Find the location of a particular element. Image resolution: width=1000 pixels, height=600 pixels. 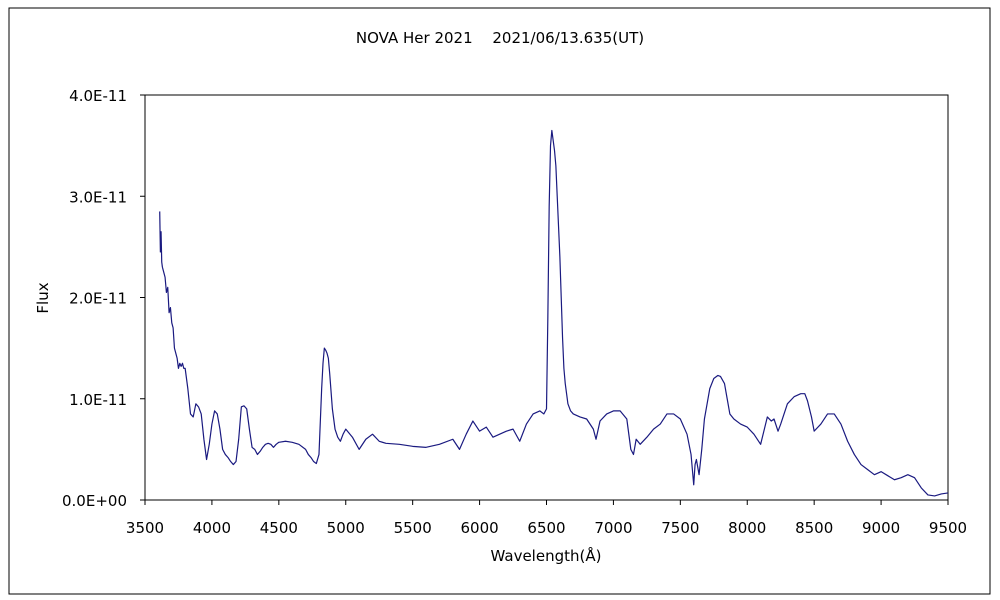

y-tick-label: 0.0E+00 is located at coordinates (94, 501).